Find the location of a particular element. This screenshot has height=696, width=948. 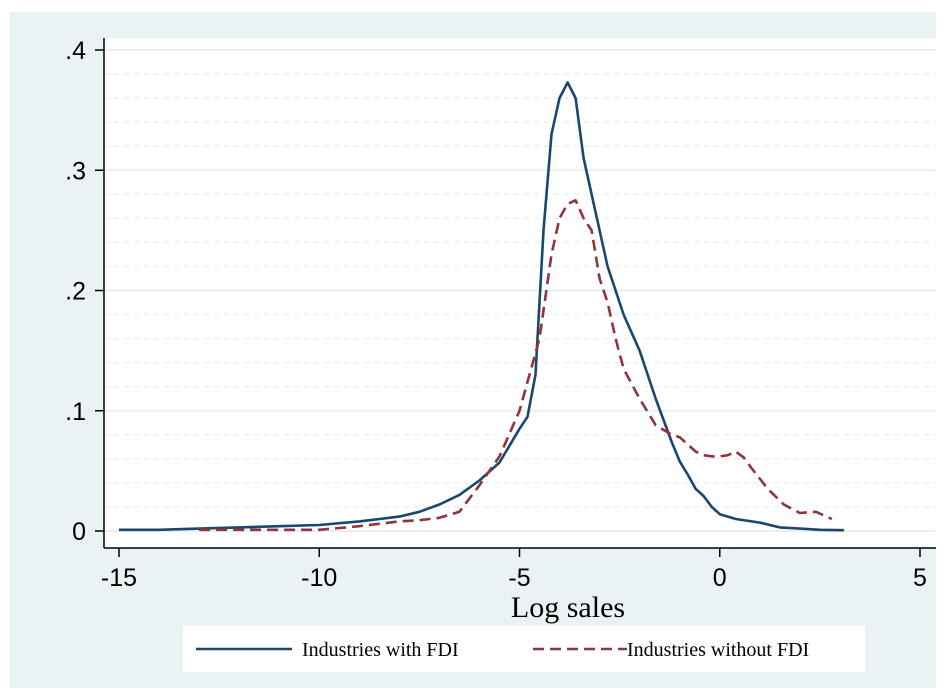

x-tick-label: -15 is located at coordinates (119, 578).